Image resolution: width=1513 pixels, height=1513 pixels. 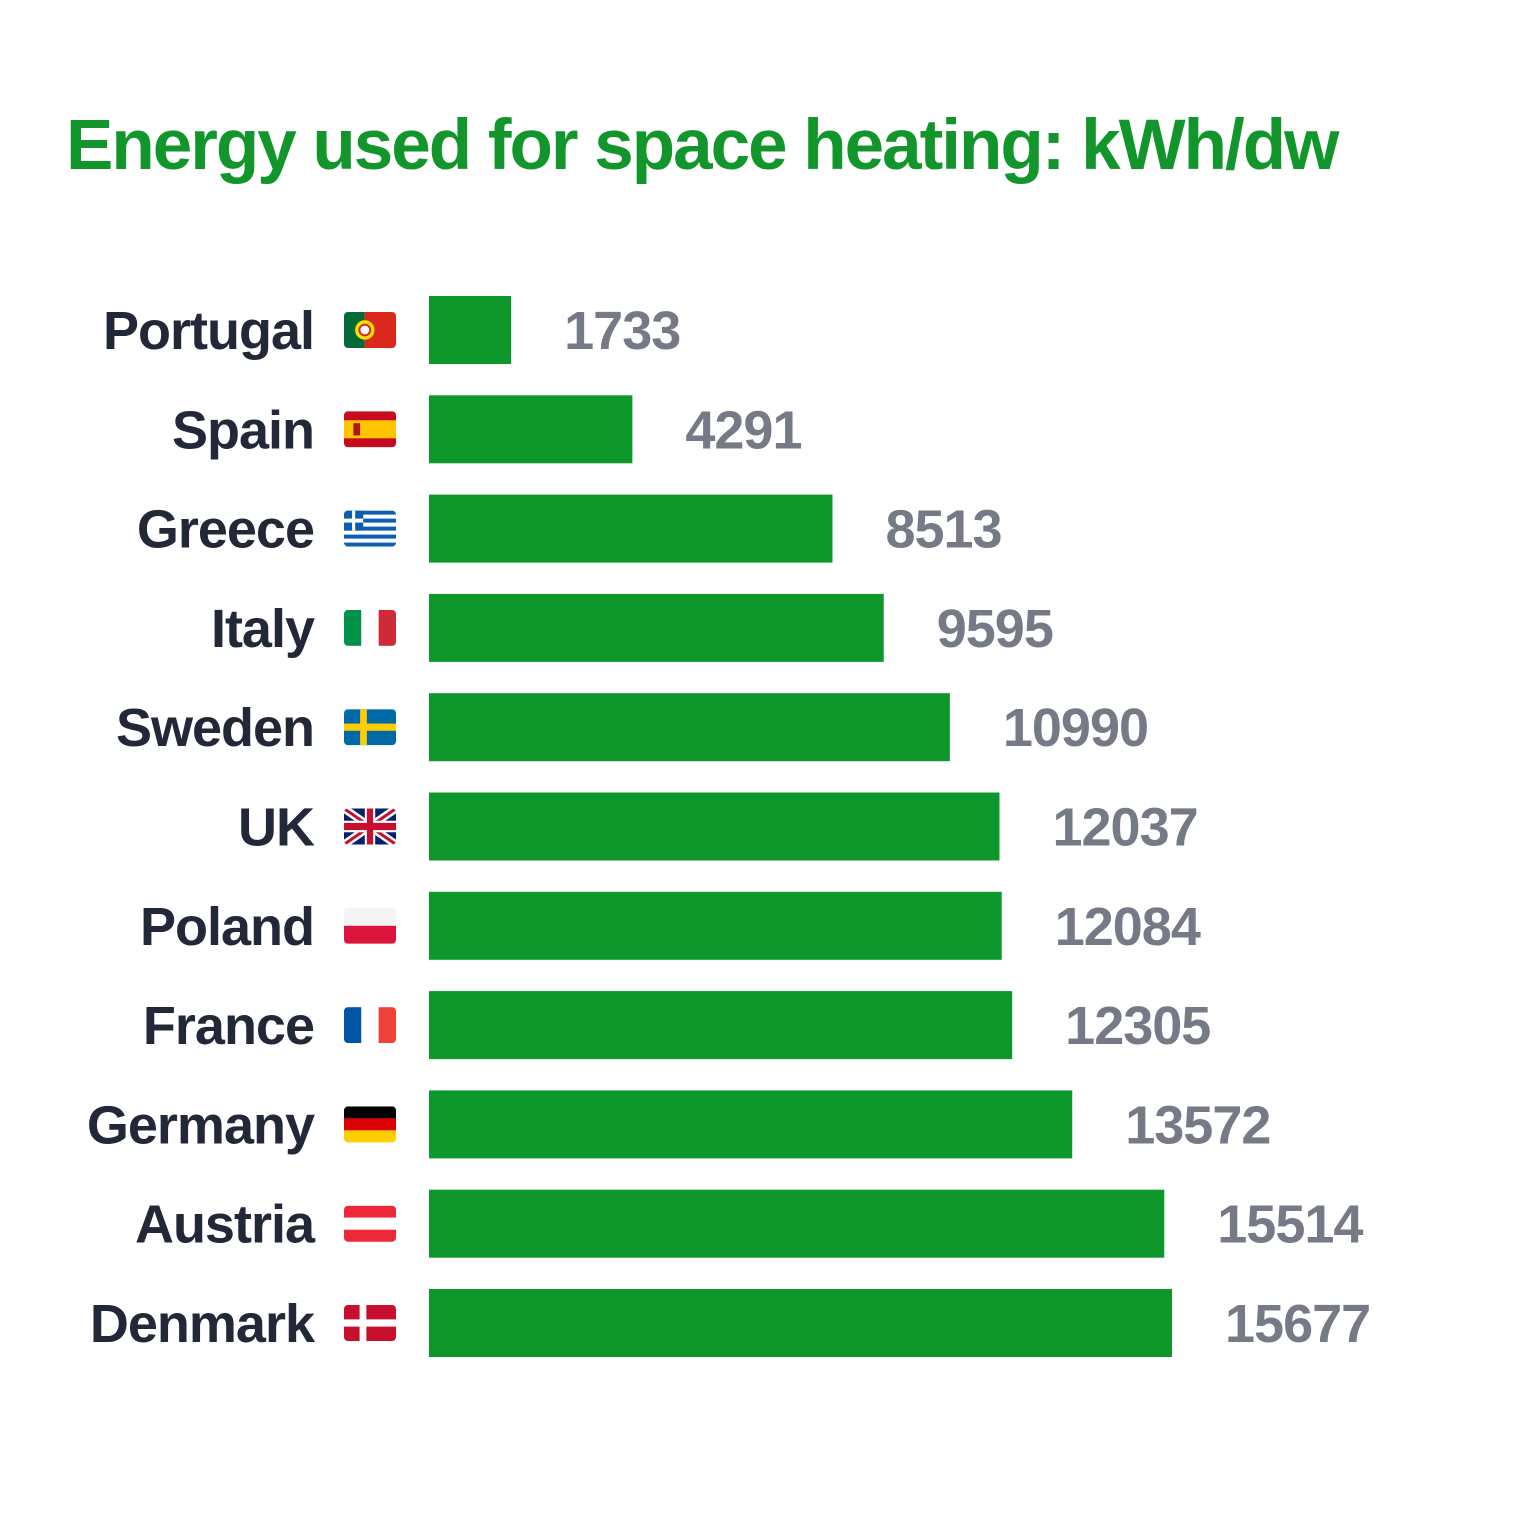 I want to click on poland-flag-icon, so click(x=370, y=925).